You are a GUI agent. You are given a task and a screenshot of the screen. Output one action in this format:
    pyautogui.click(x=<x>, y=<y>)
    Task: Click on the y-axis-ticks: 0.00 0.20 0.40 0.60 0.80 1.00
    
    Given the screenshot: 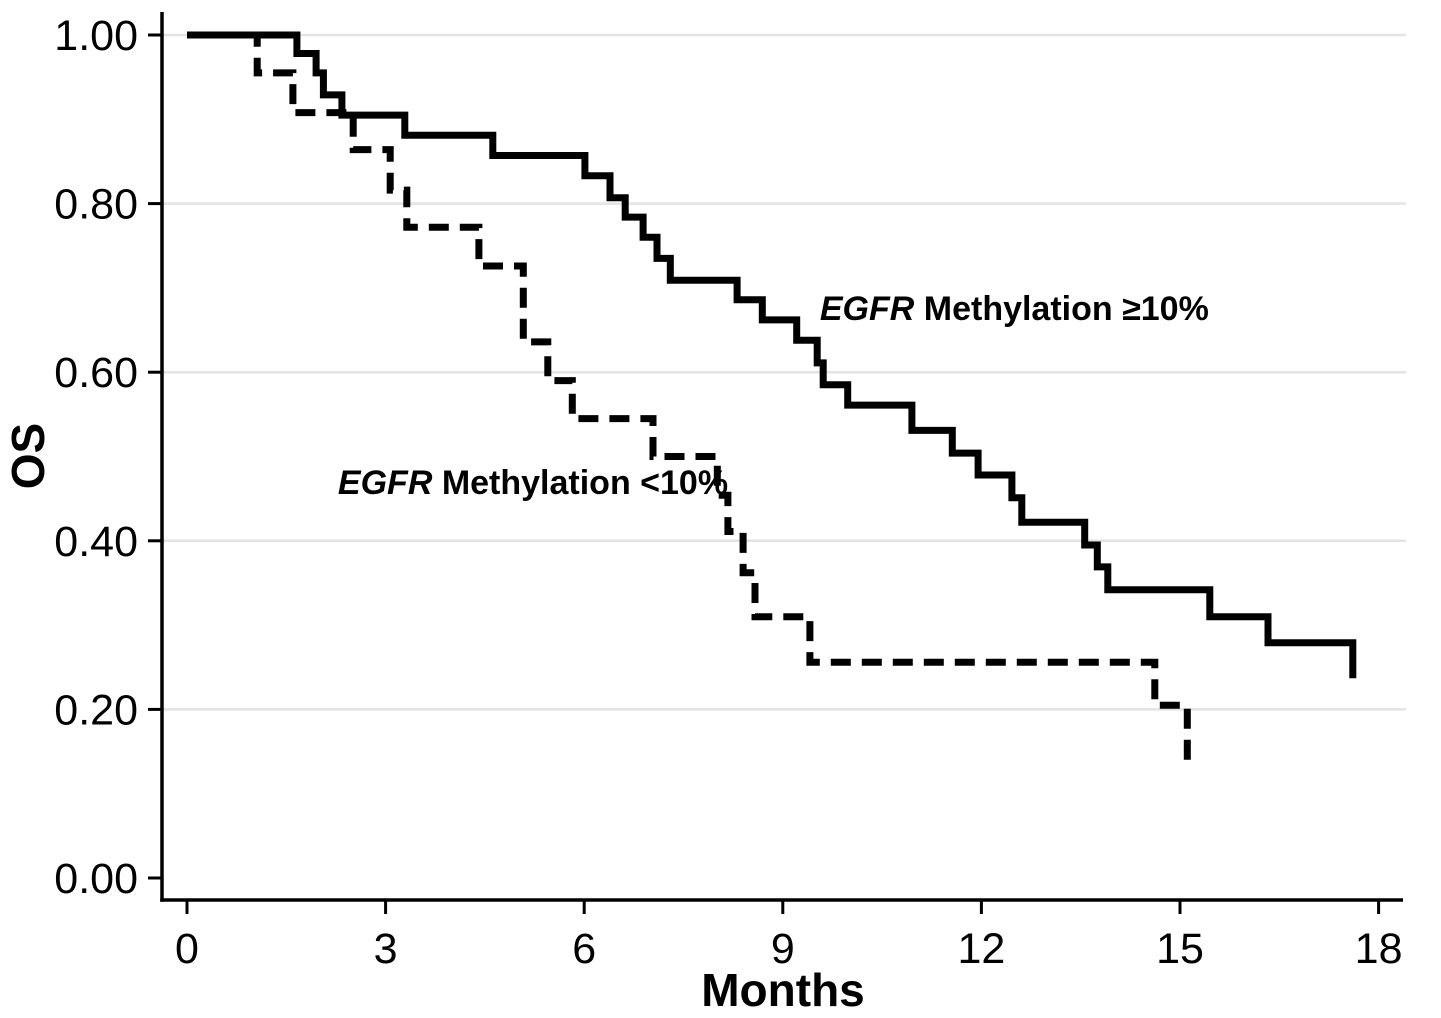 What is the action you would take?
    pyautogui.click(x=108, y=457)
    